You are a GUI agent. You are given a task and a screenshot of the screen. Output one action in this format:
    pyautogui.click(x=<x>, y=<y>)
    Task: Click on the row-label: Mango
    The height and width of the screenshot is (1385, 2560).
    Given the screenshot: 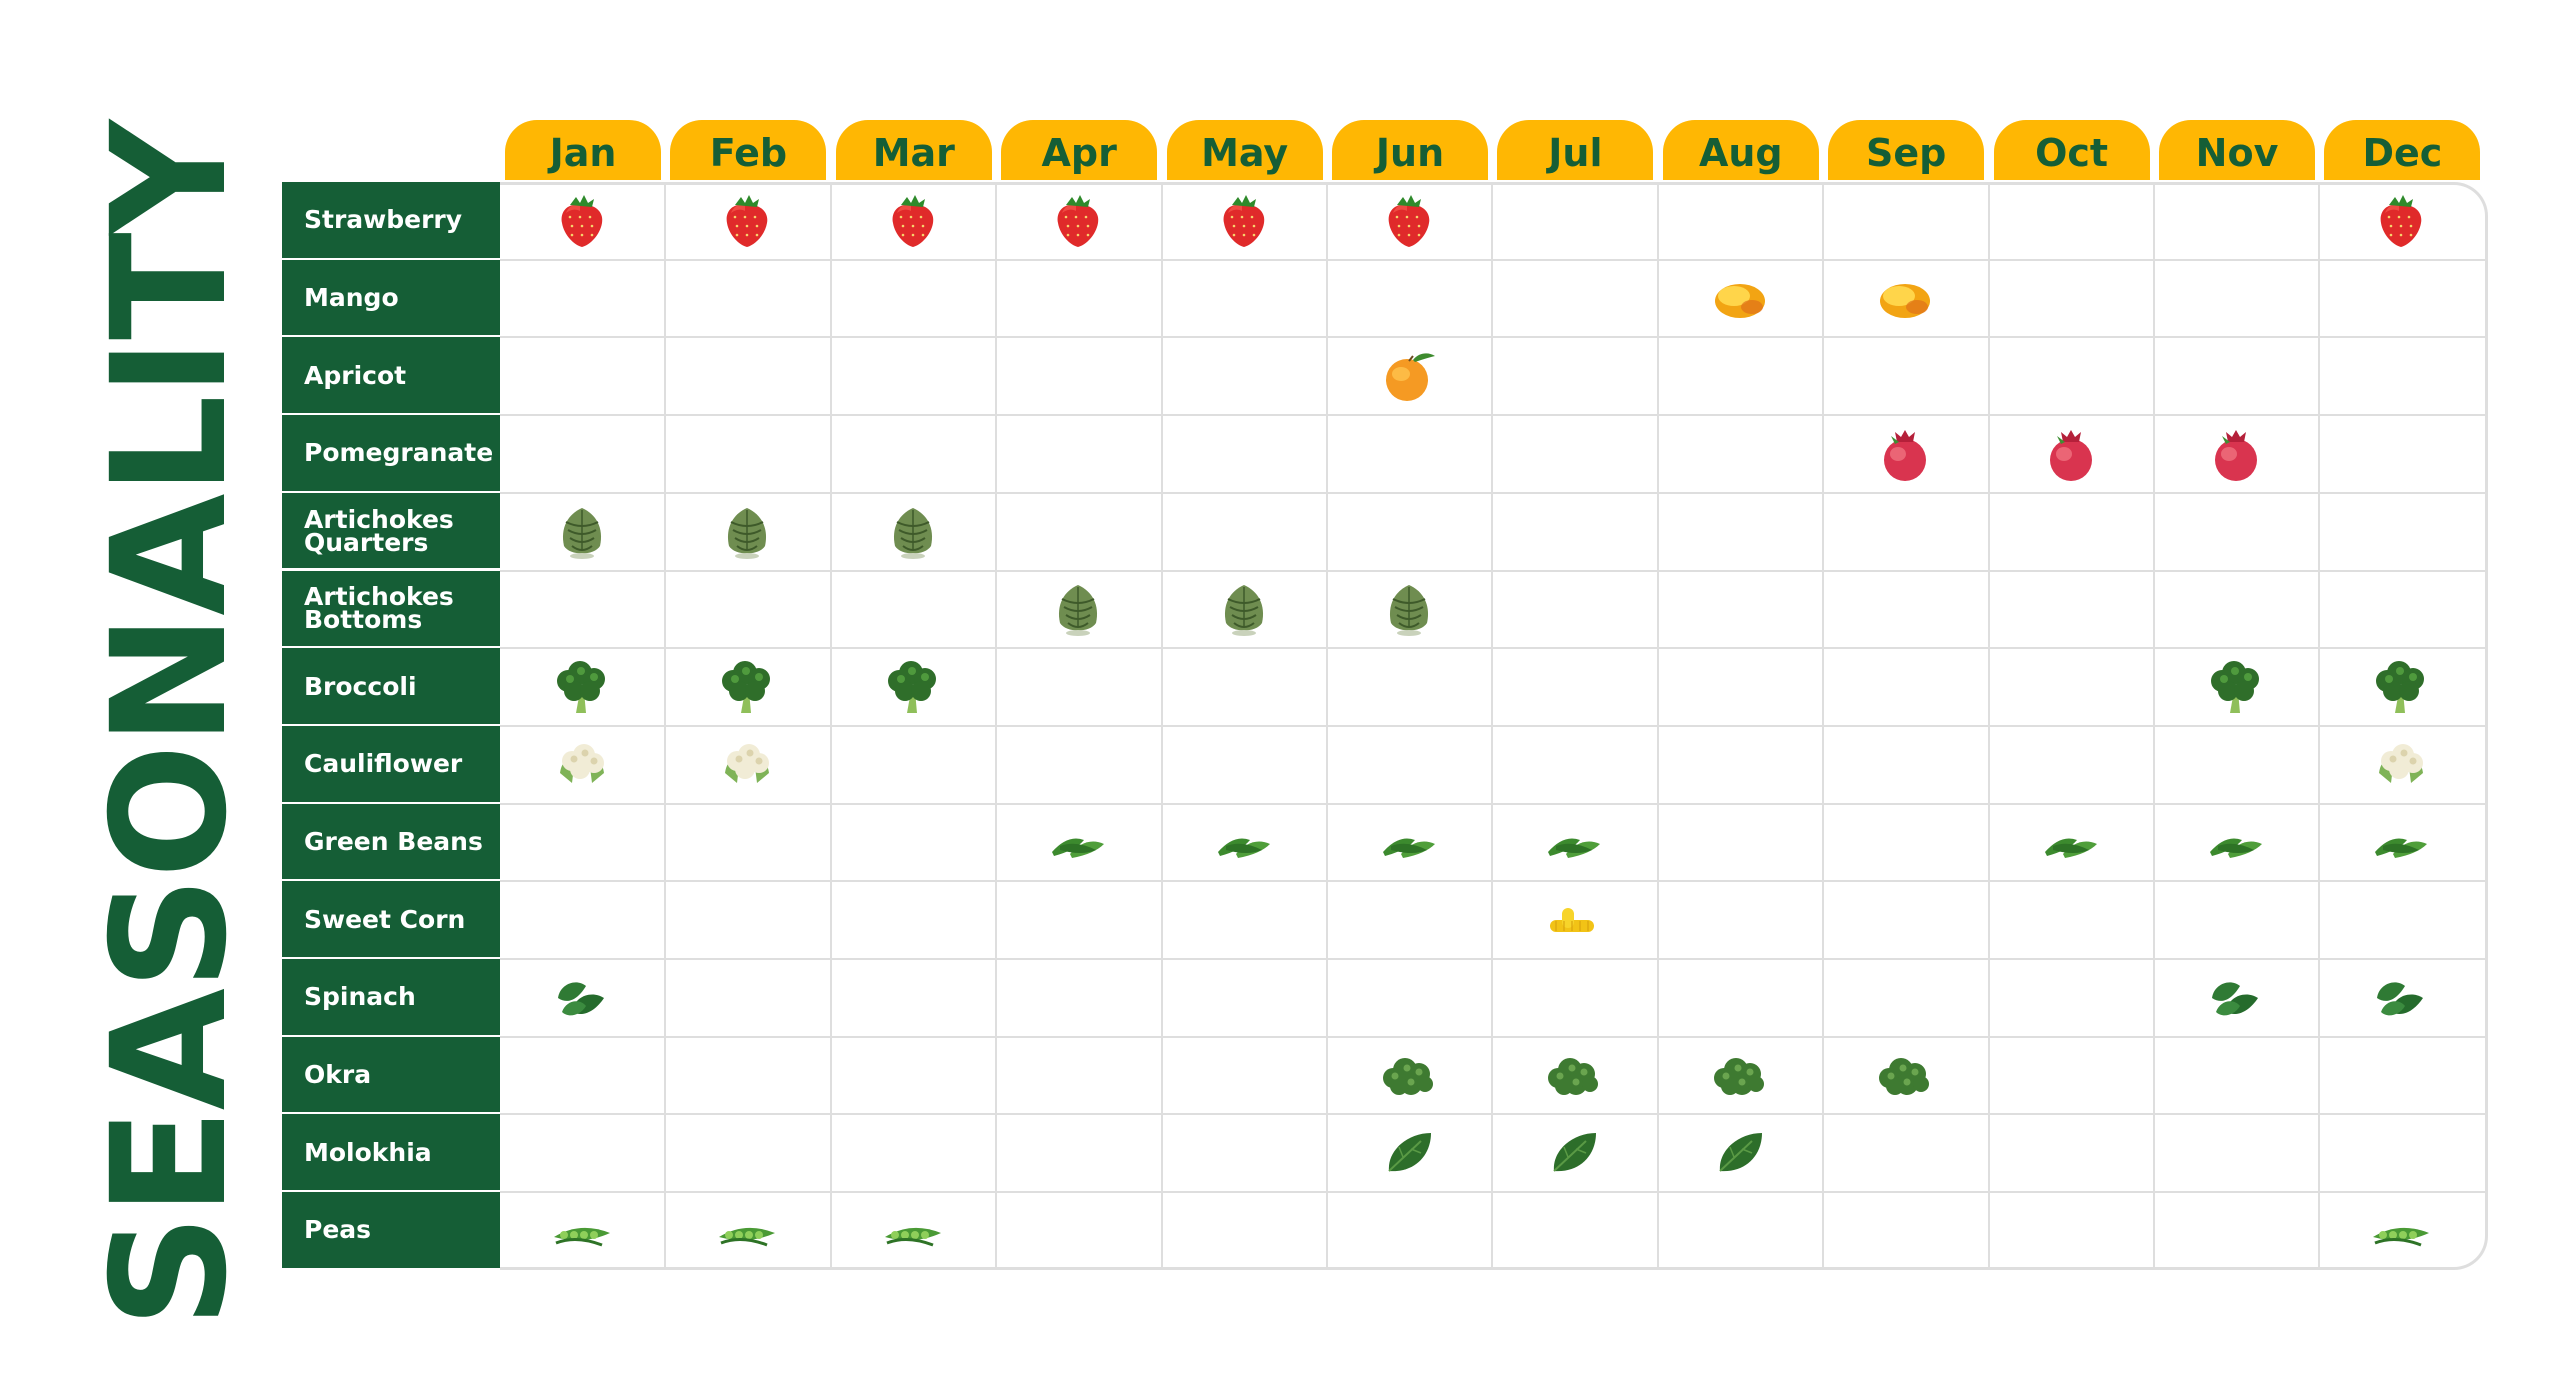 What is the action you would take?
    pyautogui.click(x=391, y=299)
    